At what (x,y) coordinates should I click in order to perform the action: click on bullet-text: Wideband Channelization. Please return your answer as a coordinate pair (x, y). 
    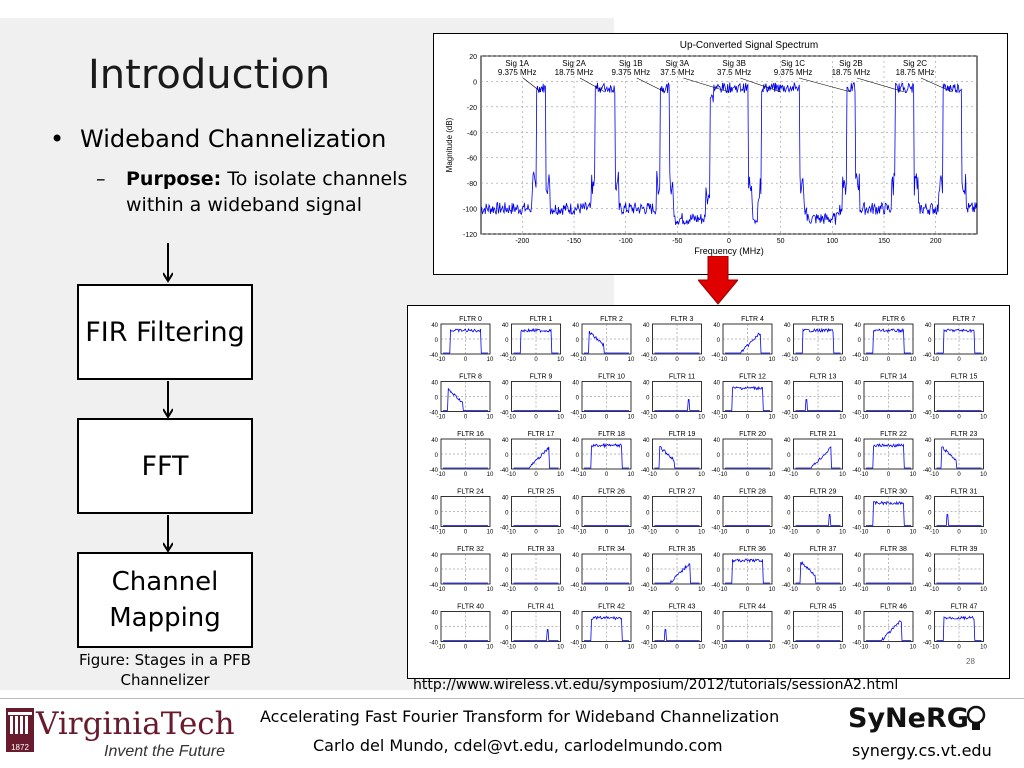
    Looking at the image, I should click on (233, 139).